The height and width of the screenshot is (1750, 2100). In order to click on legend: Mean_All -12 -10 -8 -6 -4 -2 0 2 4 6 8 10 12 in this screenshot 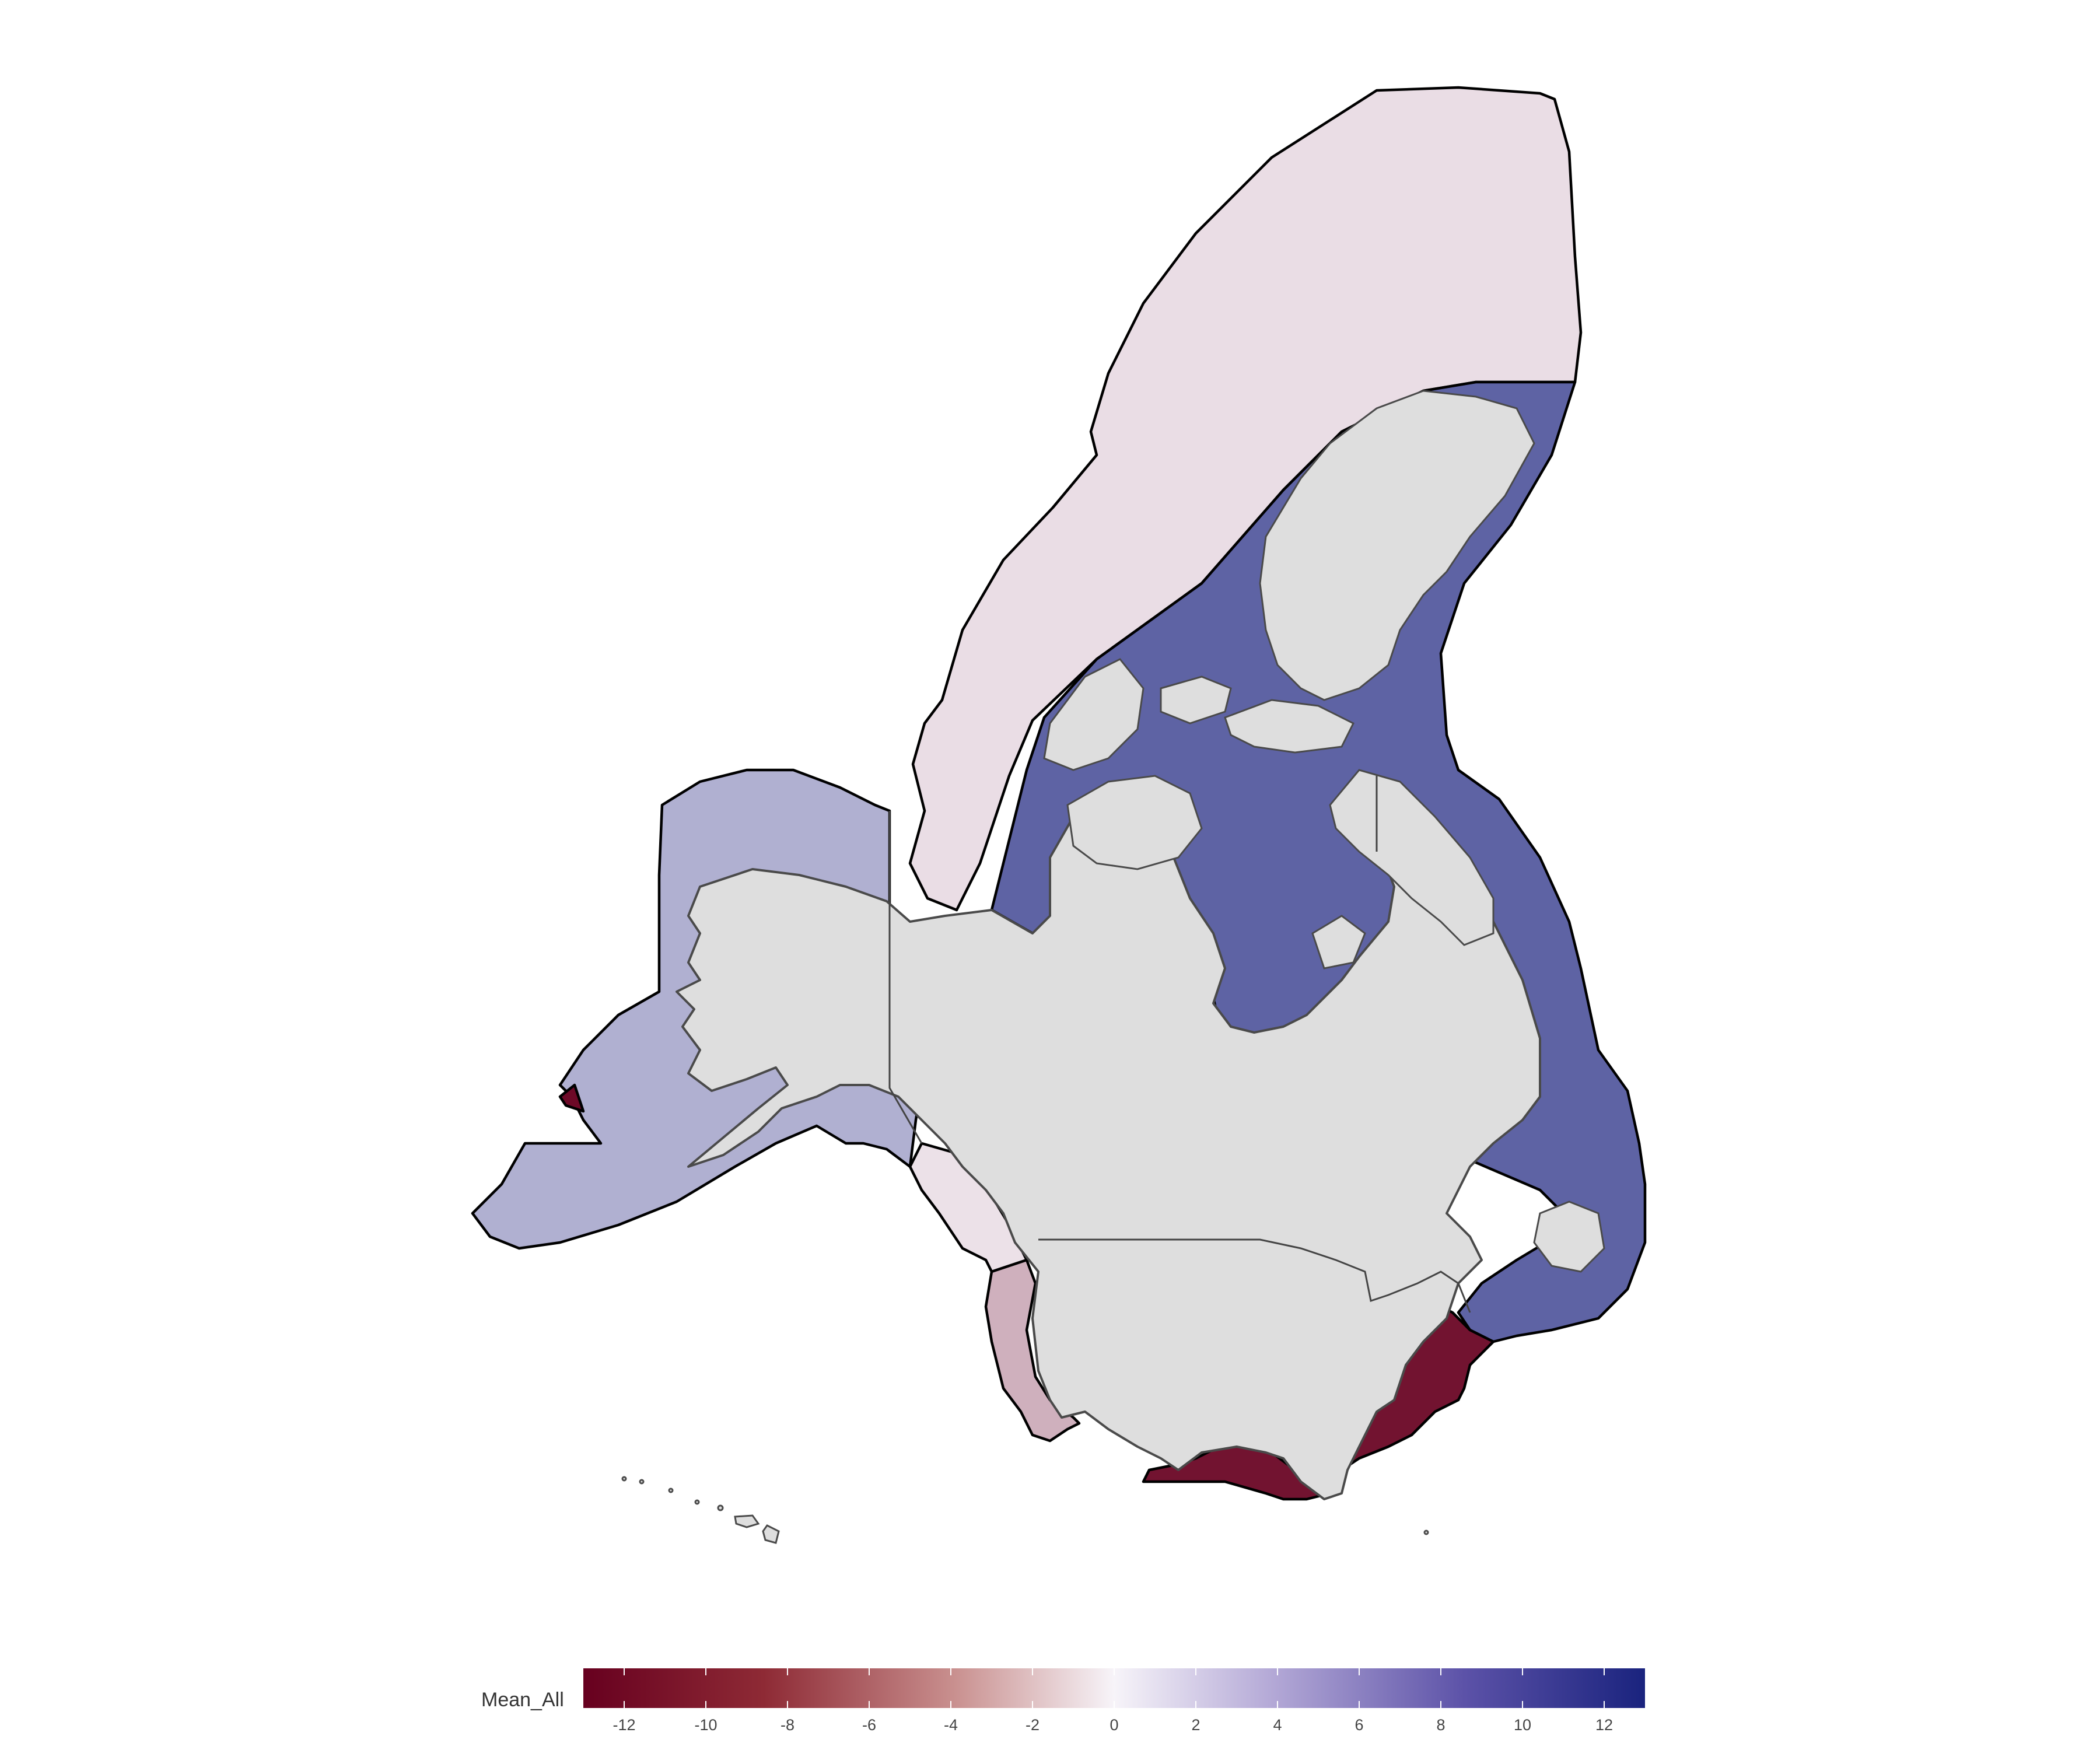, I will do `click(1063, 1701)`.